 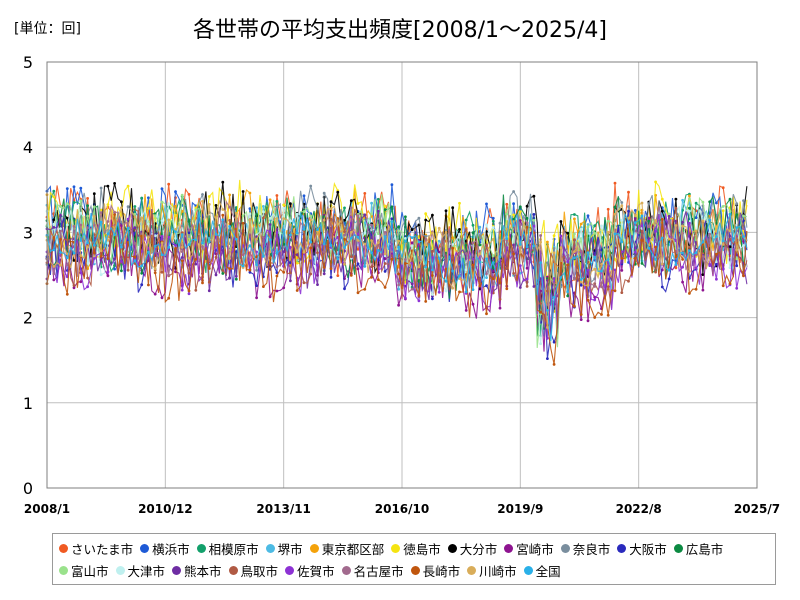 I want to click on legend-label: 広島市, so click(x=704, y=549).